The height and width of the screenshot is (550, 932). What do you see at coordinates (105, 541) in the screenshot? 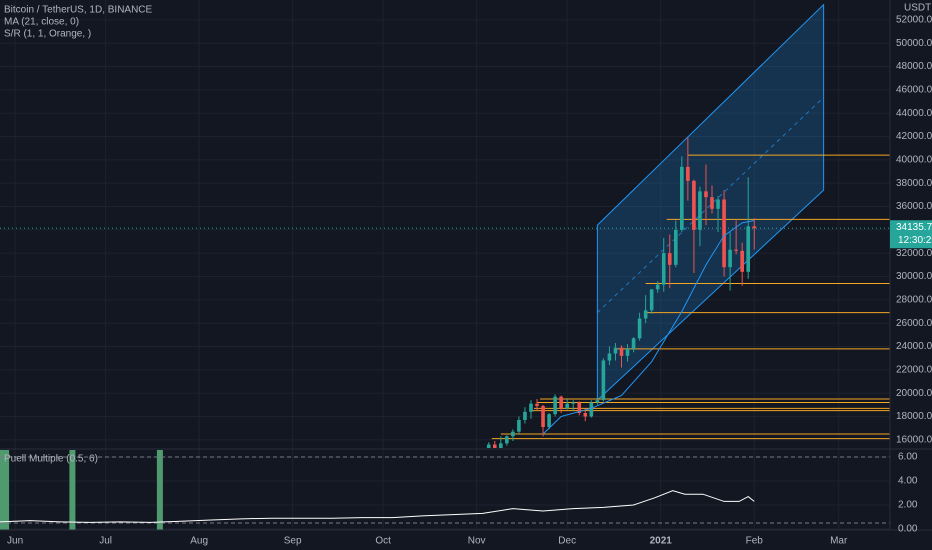
I see `x-tick-label: Jul` at bounding box center [105, 541].